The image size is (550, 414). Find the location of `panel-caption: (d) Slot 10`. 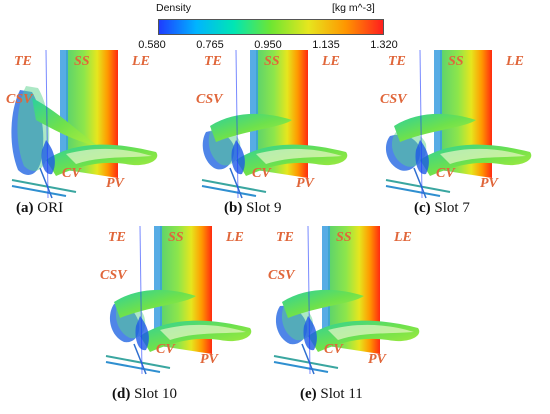

panel-caption: (d) Slot 10 is located at coordinates (144, 394).